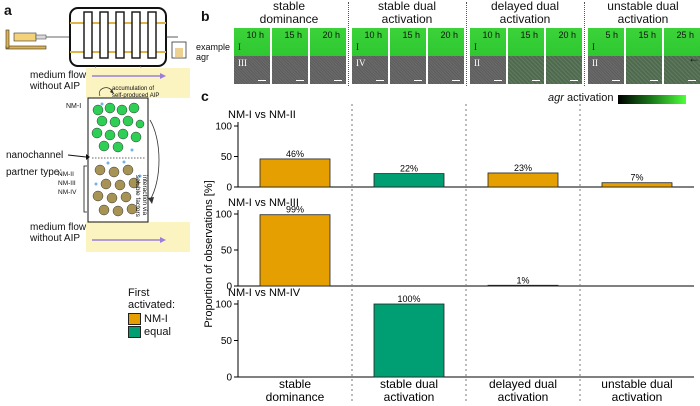 This screenshot has width=700, height=406. I want to click on bar-value-label: 7%, so click(636, 178).